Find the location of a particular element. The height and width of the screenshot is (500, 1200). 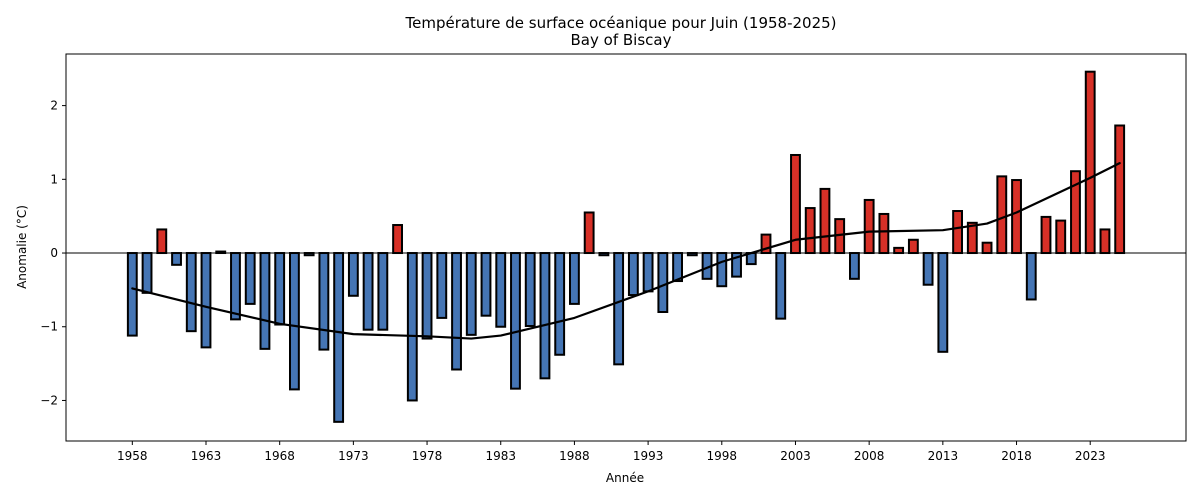

x-tick-label-1988: 1988 is located at coordinates (574, 456).